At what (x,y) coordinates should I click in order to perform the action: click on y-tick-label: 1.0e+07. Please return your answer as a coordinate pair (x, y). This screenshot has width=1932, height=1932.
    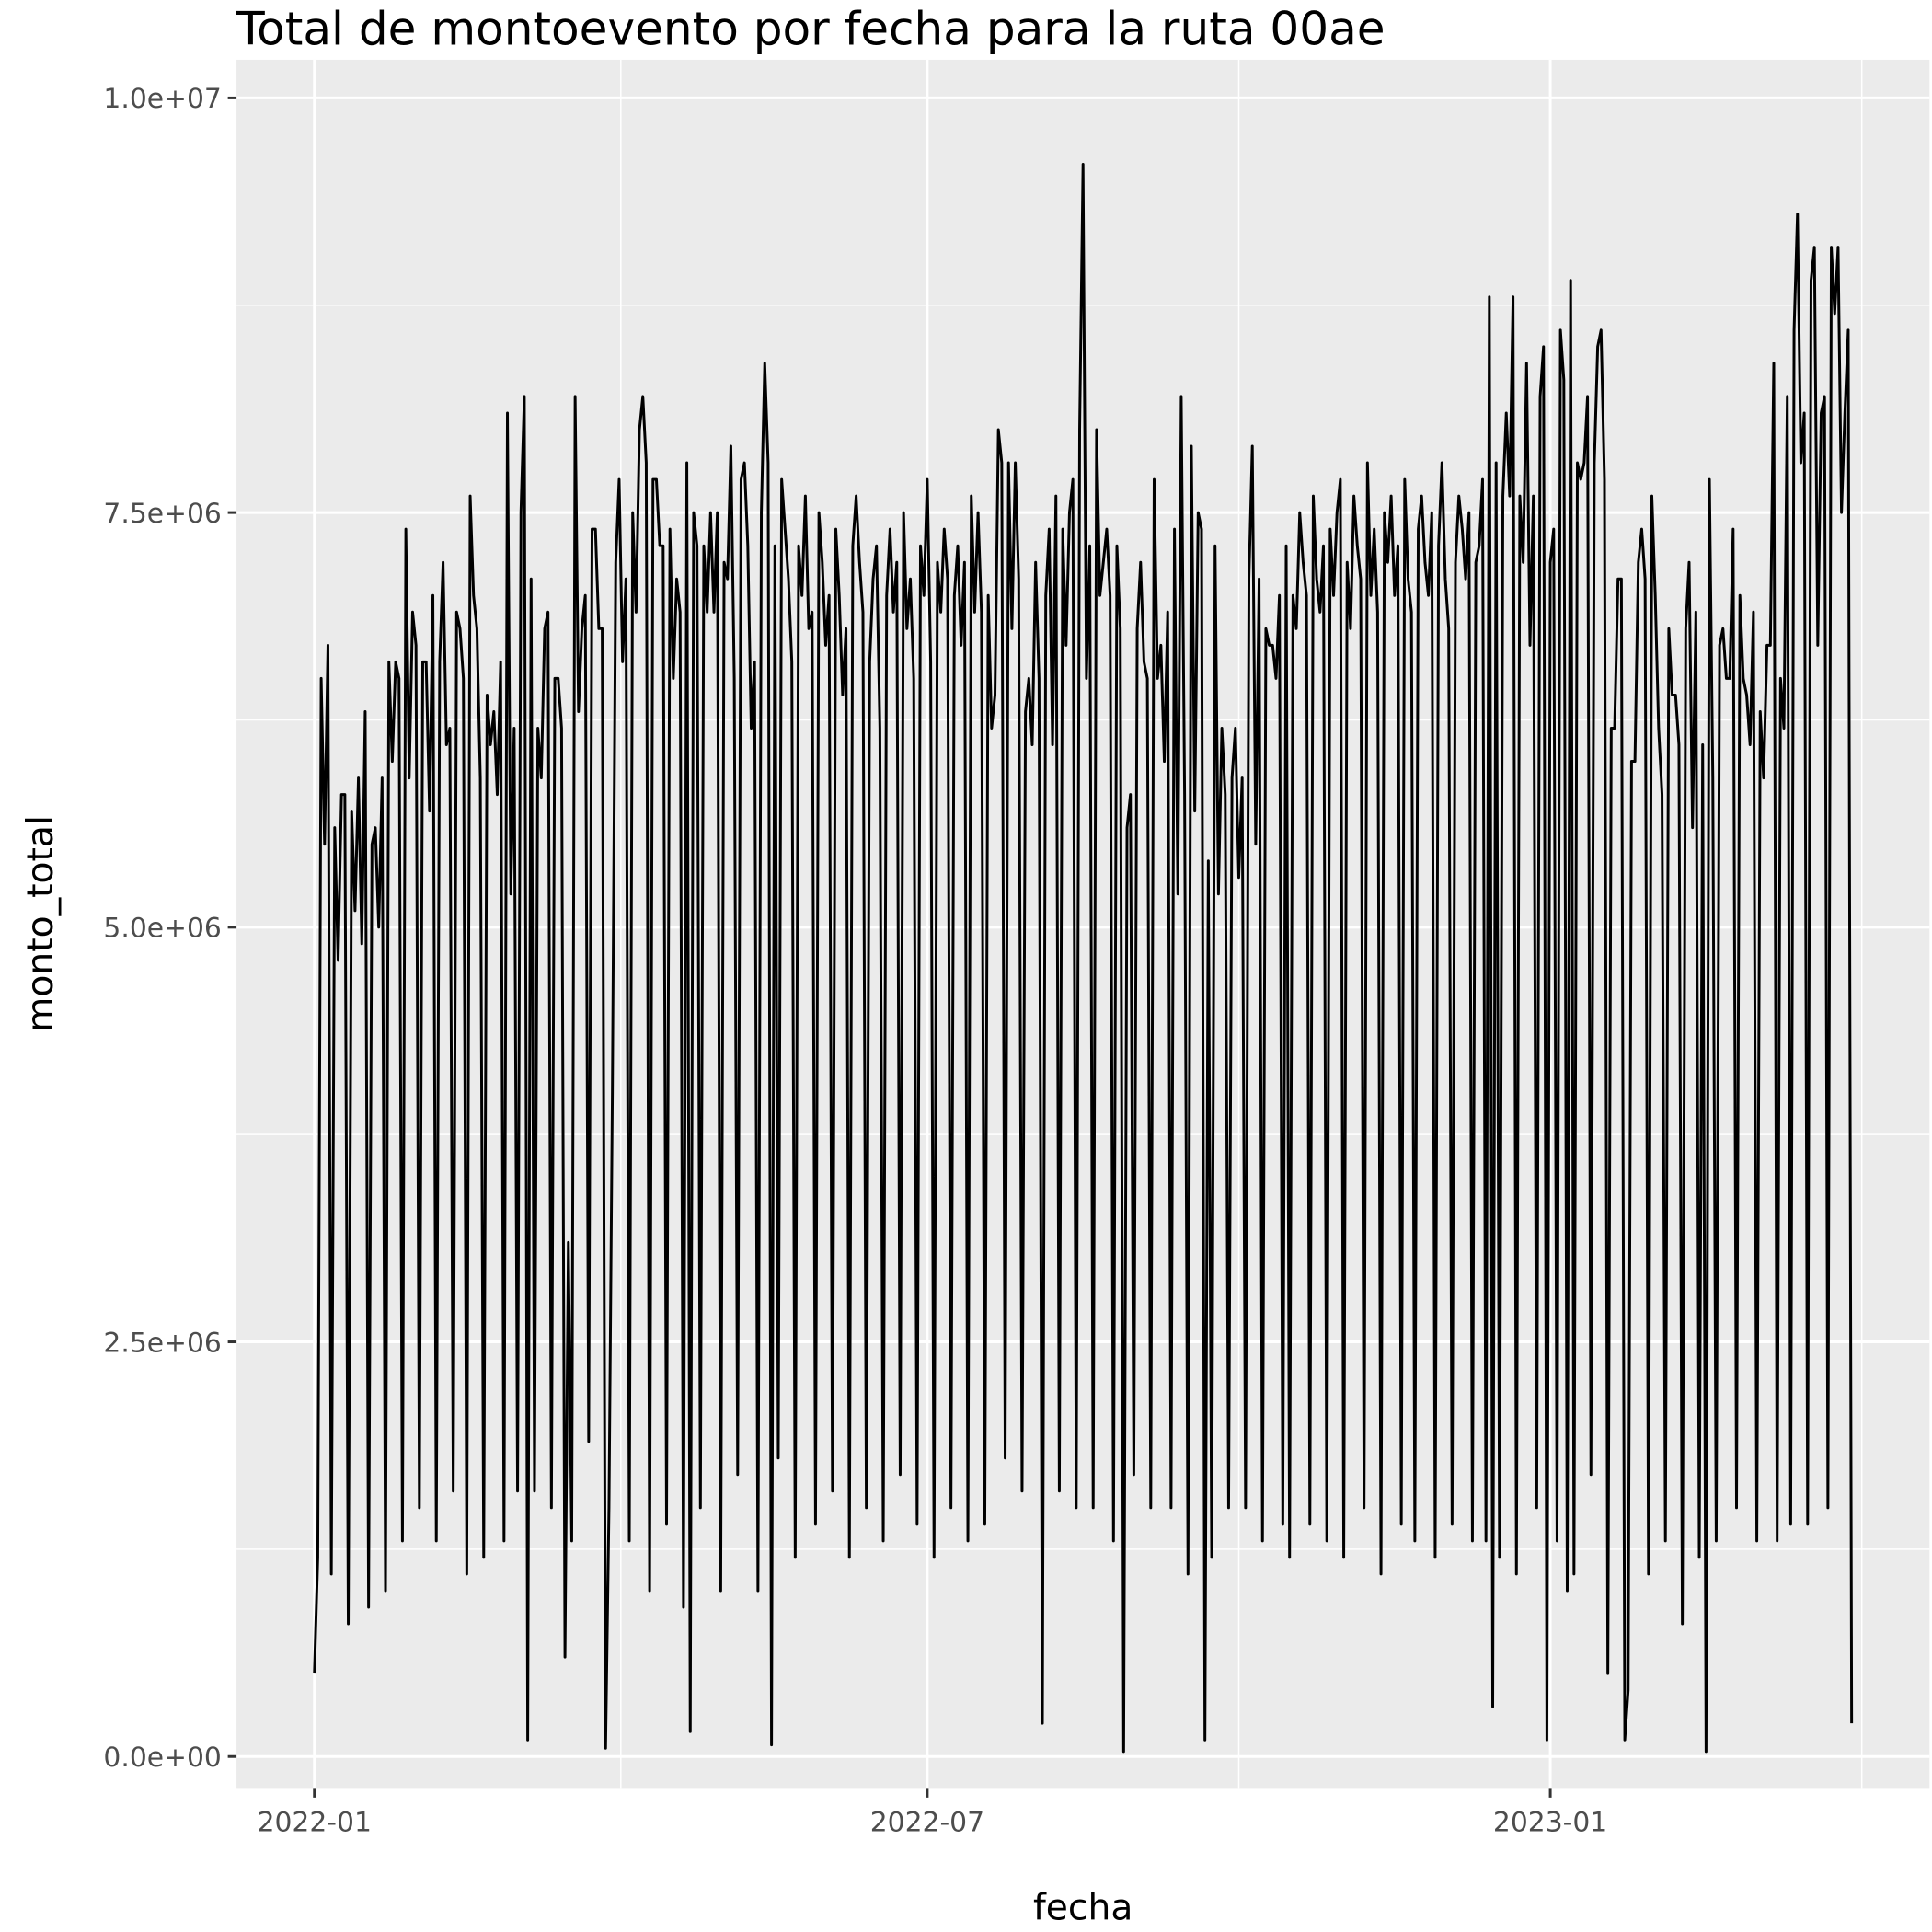
    Looking at the image, I should click on (162, 99).